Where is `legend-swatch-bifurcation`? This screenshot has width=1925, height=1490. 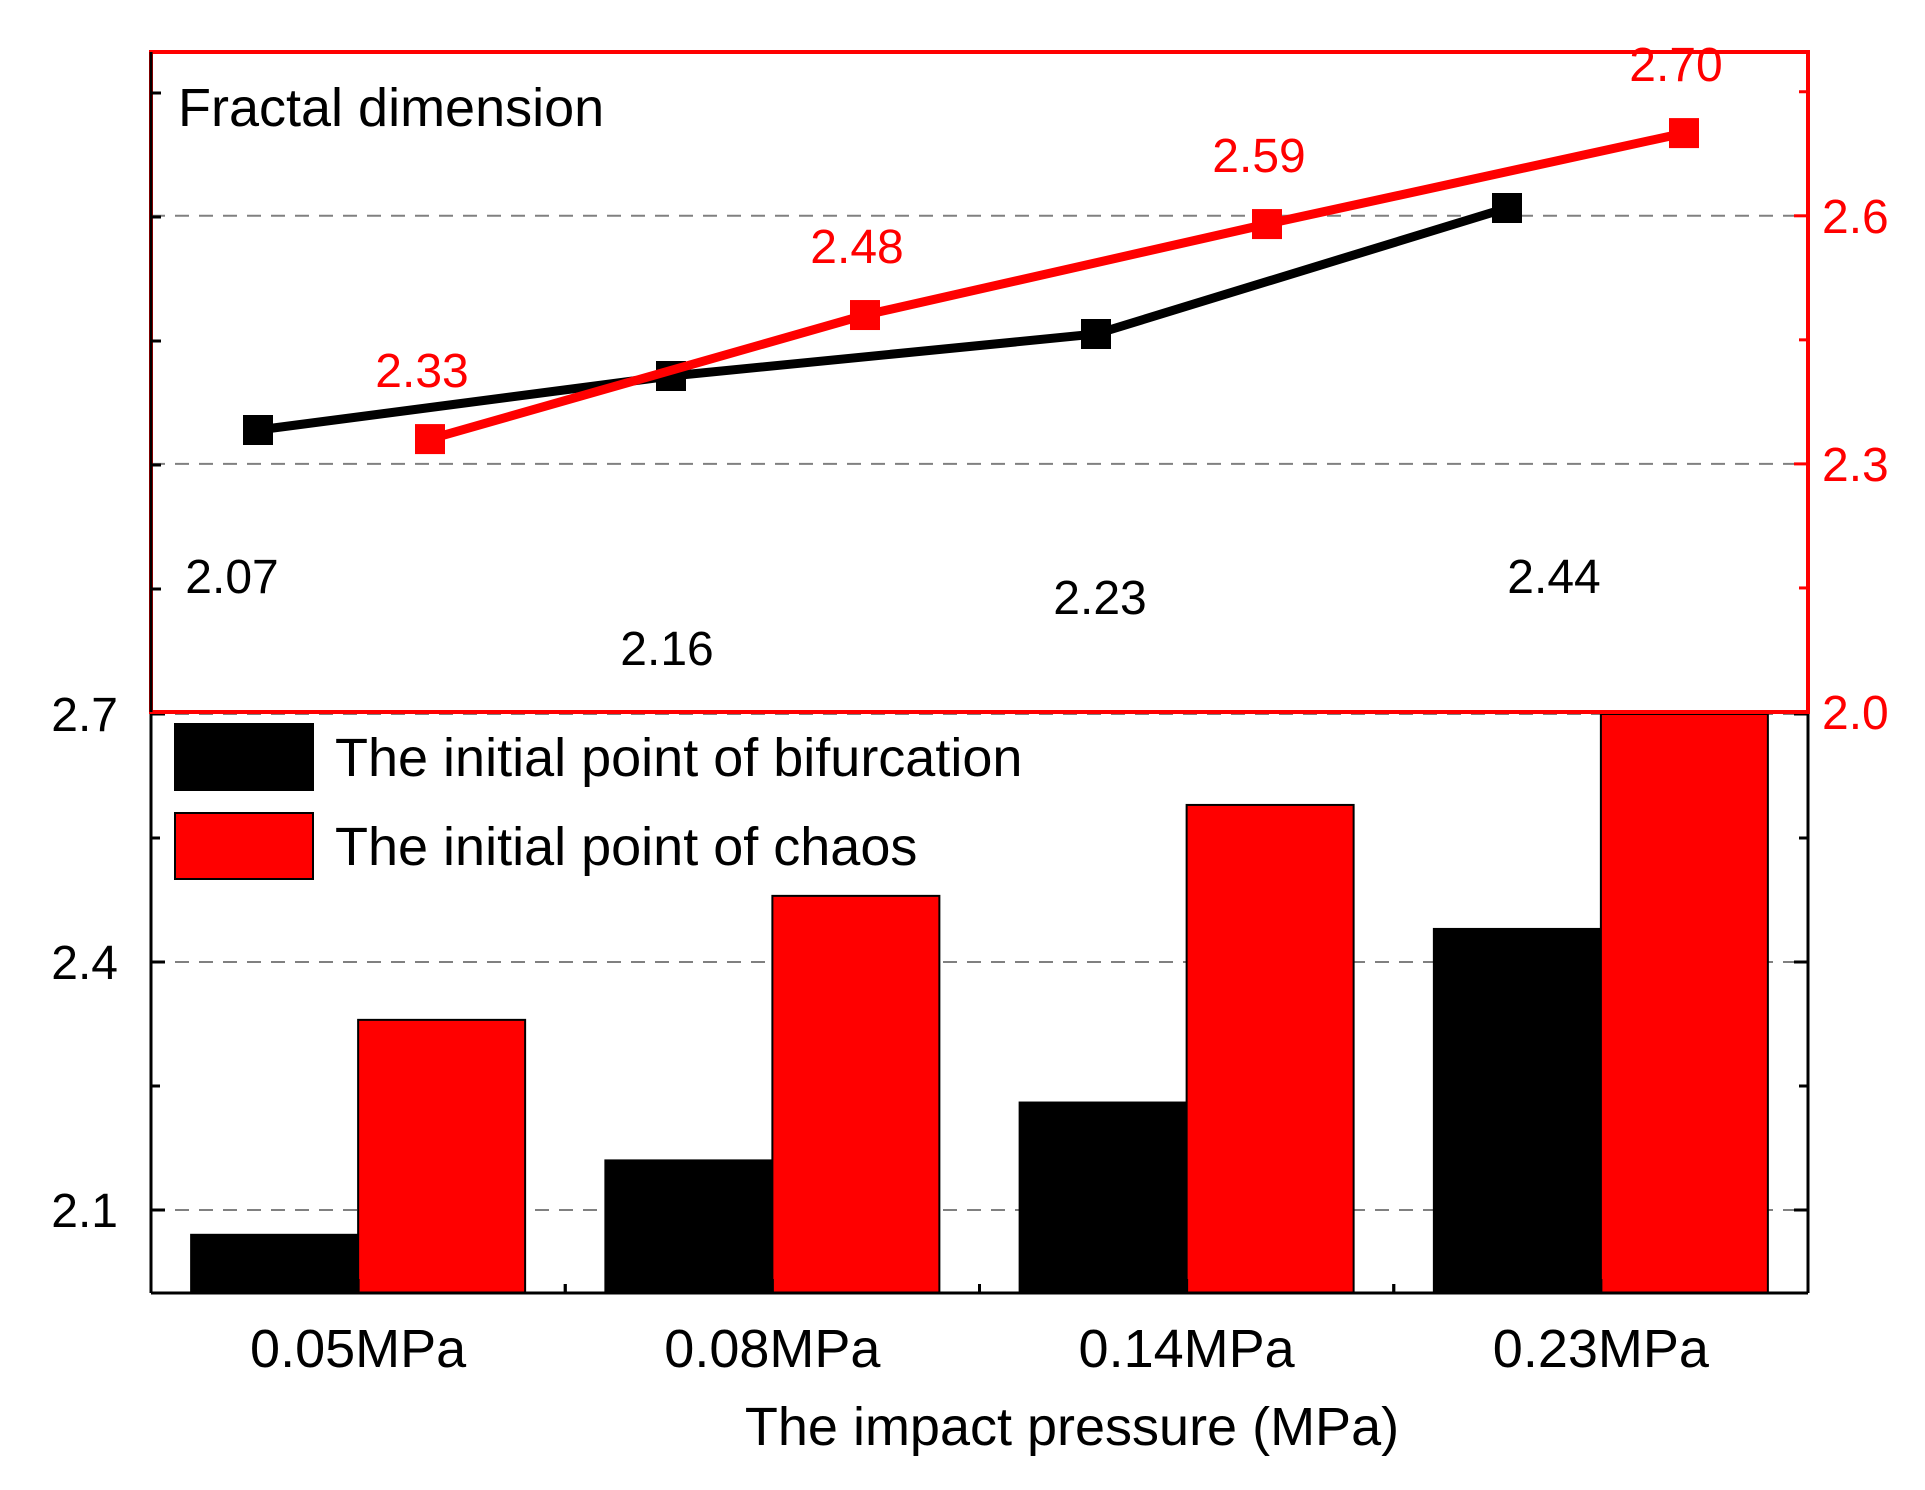
legend-swatch-bifurcation is located at coordinates (244, 757).